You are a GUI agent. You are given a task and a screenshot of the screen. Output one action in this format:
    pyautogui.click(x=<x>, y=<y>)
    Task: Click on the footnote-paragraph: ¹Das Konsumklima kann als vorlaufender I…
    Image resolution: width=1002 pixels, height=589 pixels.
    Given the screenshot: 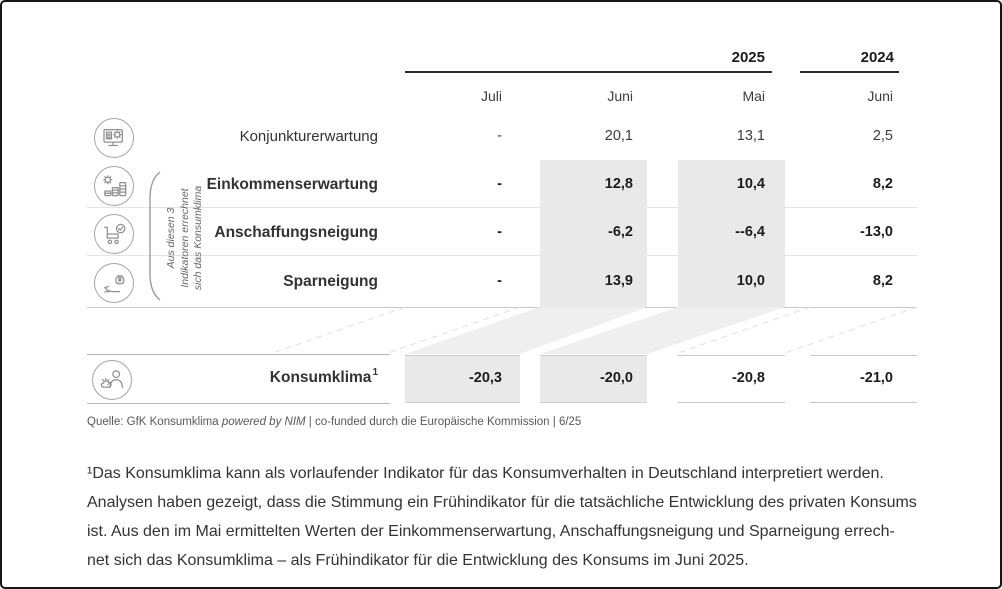 What is the action you would take?
    pyautogui.click(x=502, y=517)
    